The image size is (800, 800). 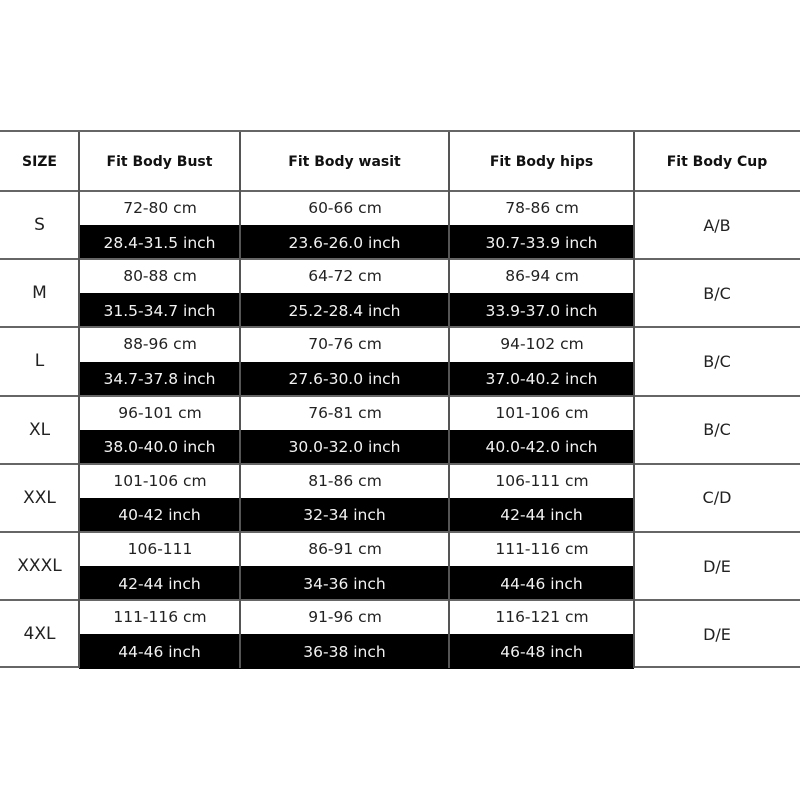 I want to click on hips-inch-cell: 44-46 inch, so click(x=541, y=584).